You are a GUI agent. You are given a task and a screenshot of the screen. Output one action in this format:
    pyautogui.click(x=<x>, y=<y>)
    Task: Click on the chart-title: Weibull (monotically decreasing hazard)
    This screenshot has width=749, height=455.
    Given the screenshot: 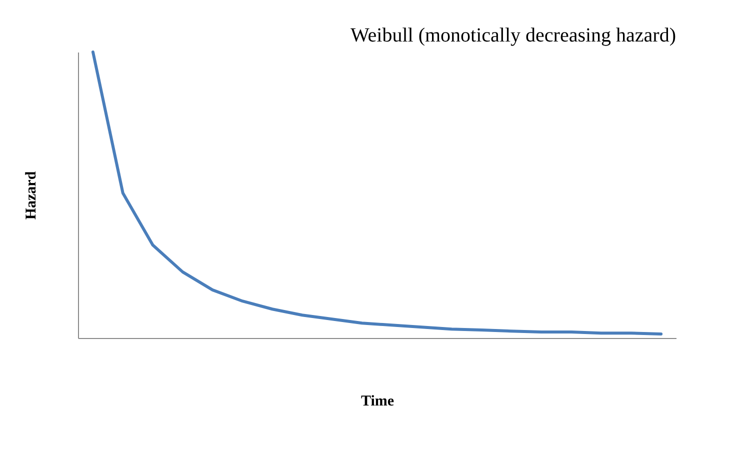 What is the action you would take?
    pyautogui.click(x=513, y=35)
    